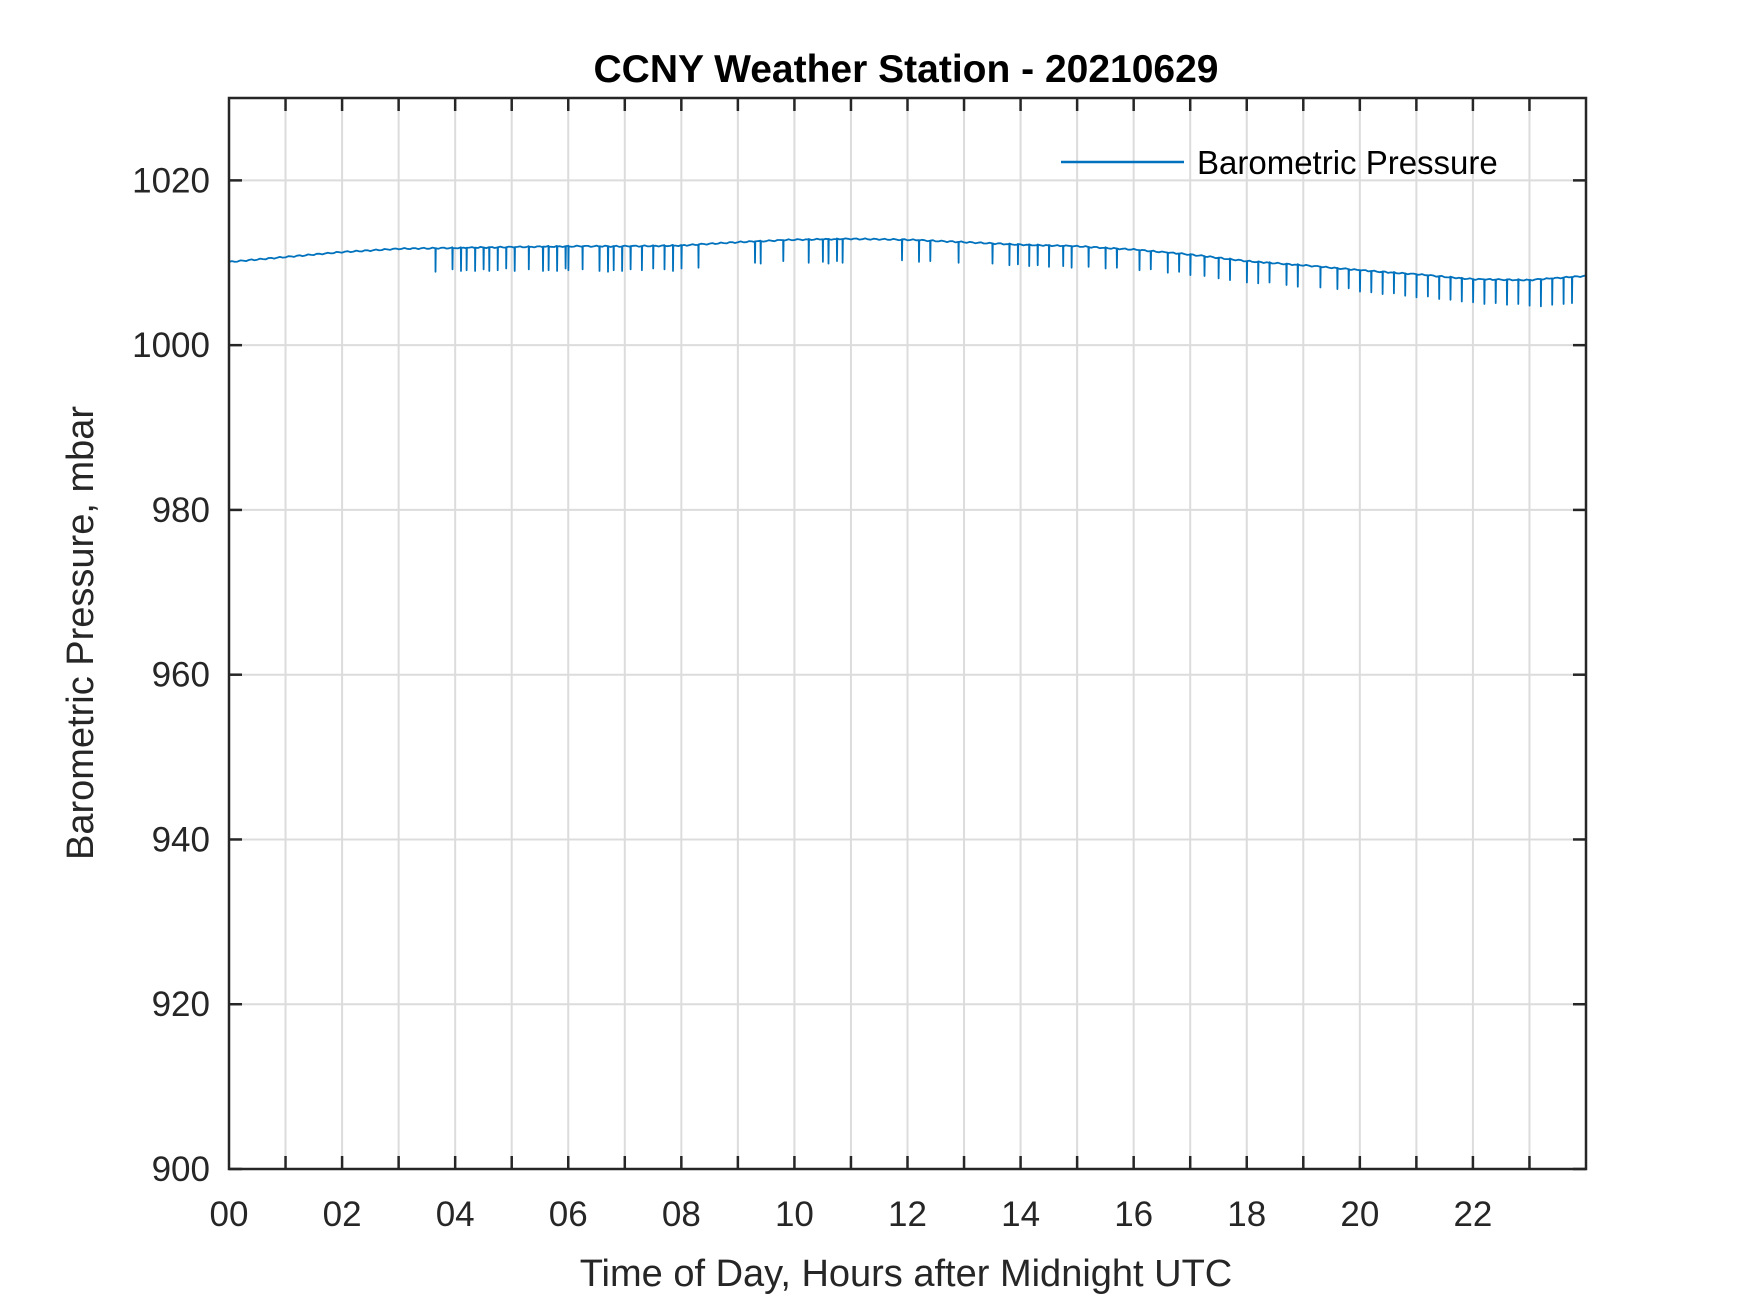 Image resolution: width=1750 pixels, height=1313 pixels. Describe the element at coordinates (681, 1214) in the screenshot. I see `x-tick-label: 08` at that location.